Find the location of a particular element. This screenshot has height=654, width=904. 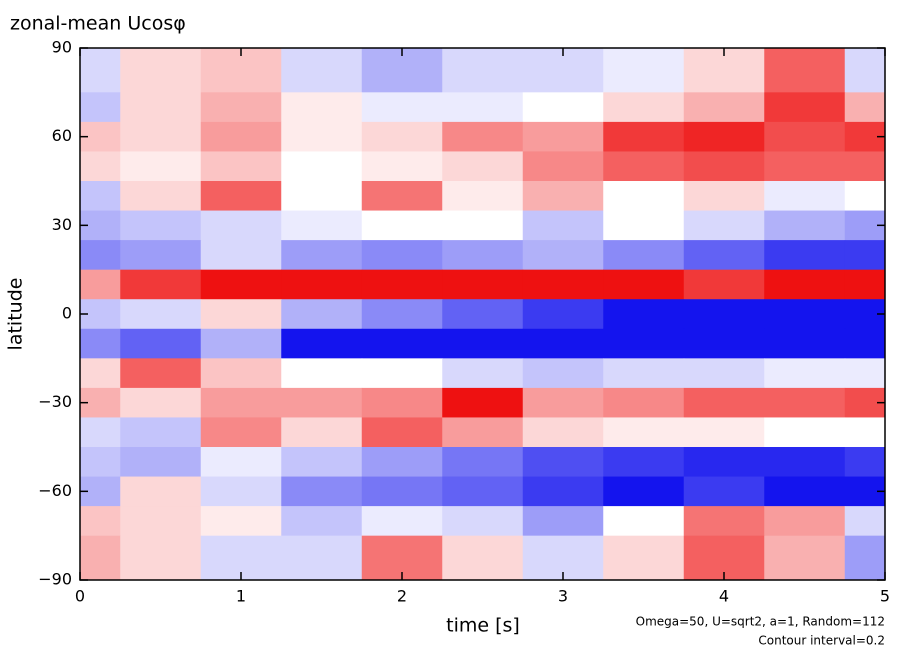

x-axis-label: time [s] is located at coordinates (483, 626).